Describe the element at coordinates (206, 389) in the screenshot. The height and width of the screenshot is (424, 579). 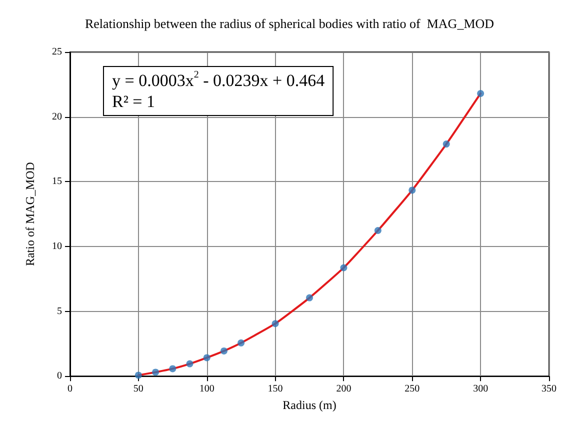
I see `x-tick-label: 100` at that location.